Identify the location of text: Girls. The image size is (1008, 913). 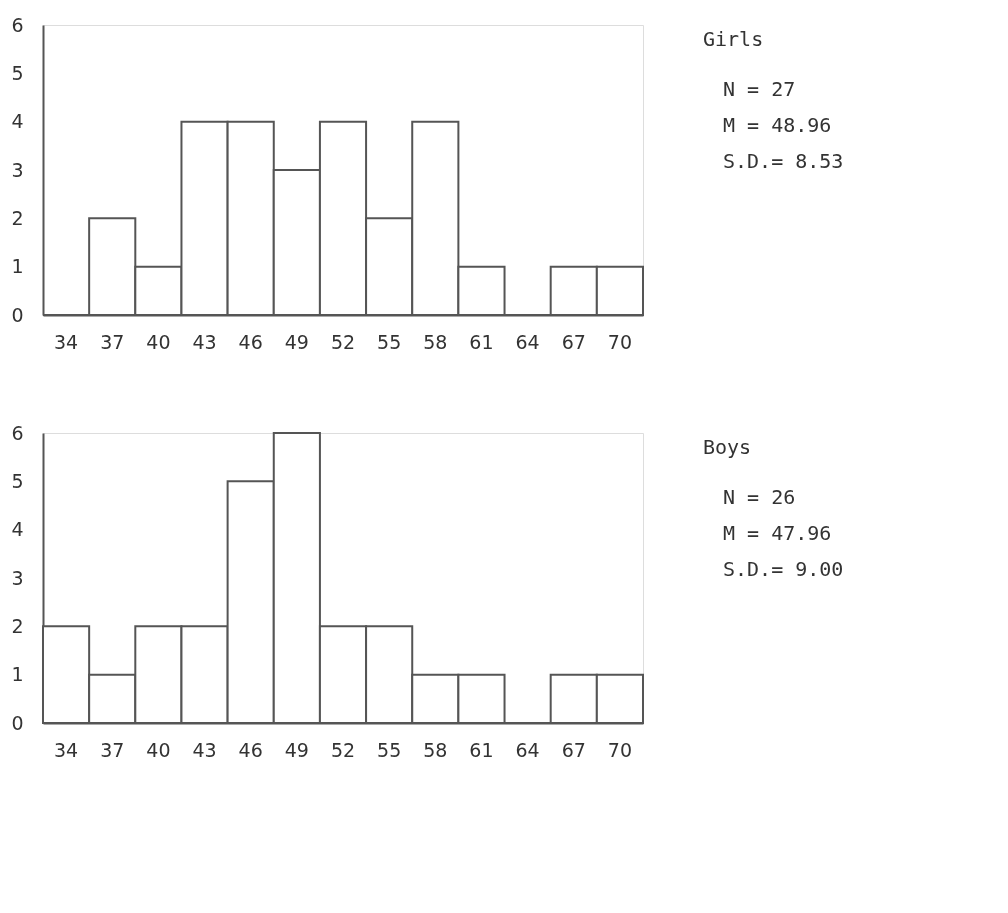
(733, 39).